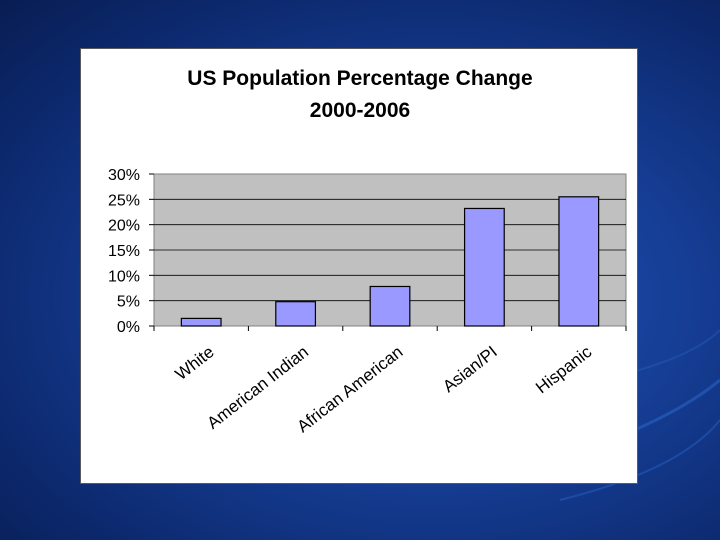  Describe the element at coordinates (124, 226) in the screenshot. I see `y-tick-label: 20%` at that location.